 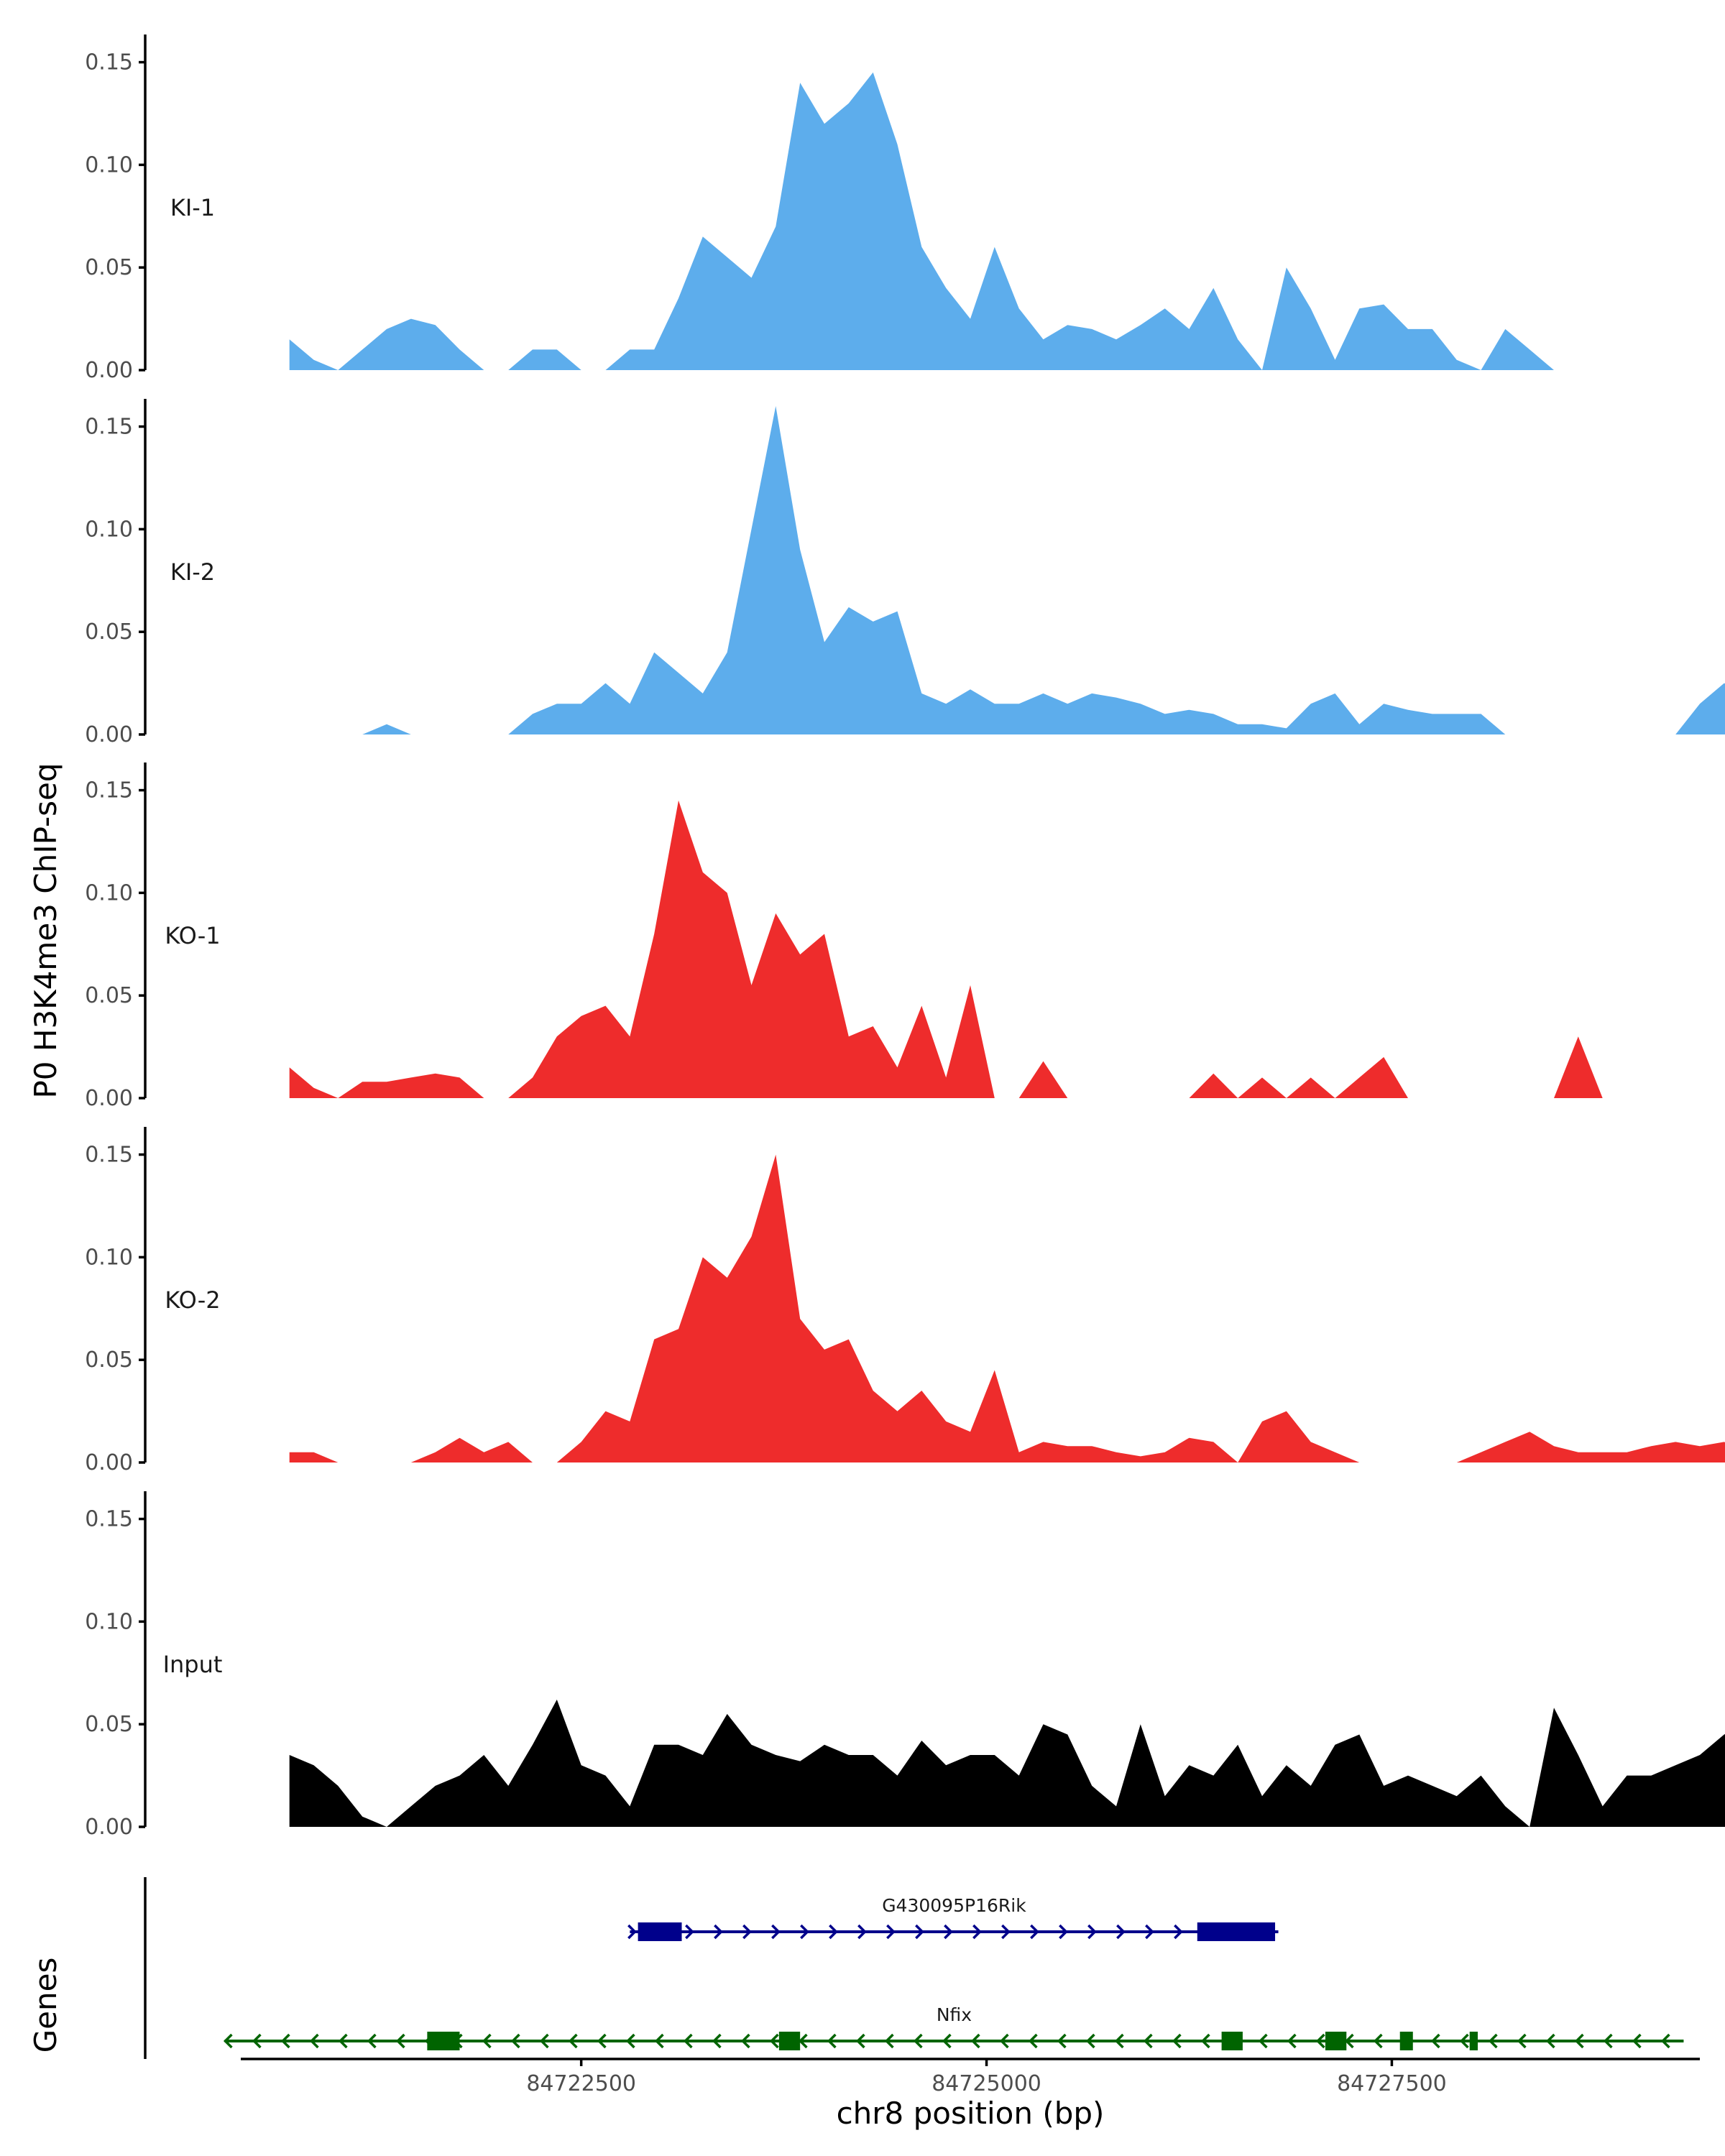 I want to click on gene-annotation-panel: G430095P16Rik Nfix, so click(x=914, y=1968).